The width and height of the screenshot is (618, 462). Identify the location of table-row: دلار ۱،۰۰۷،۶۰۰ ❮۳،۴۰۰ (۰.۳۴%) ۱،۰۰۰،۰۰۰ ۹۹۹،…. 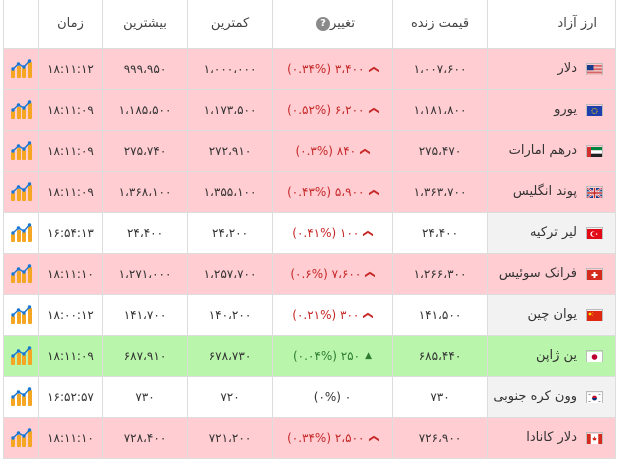
(309, 68).